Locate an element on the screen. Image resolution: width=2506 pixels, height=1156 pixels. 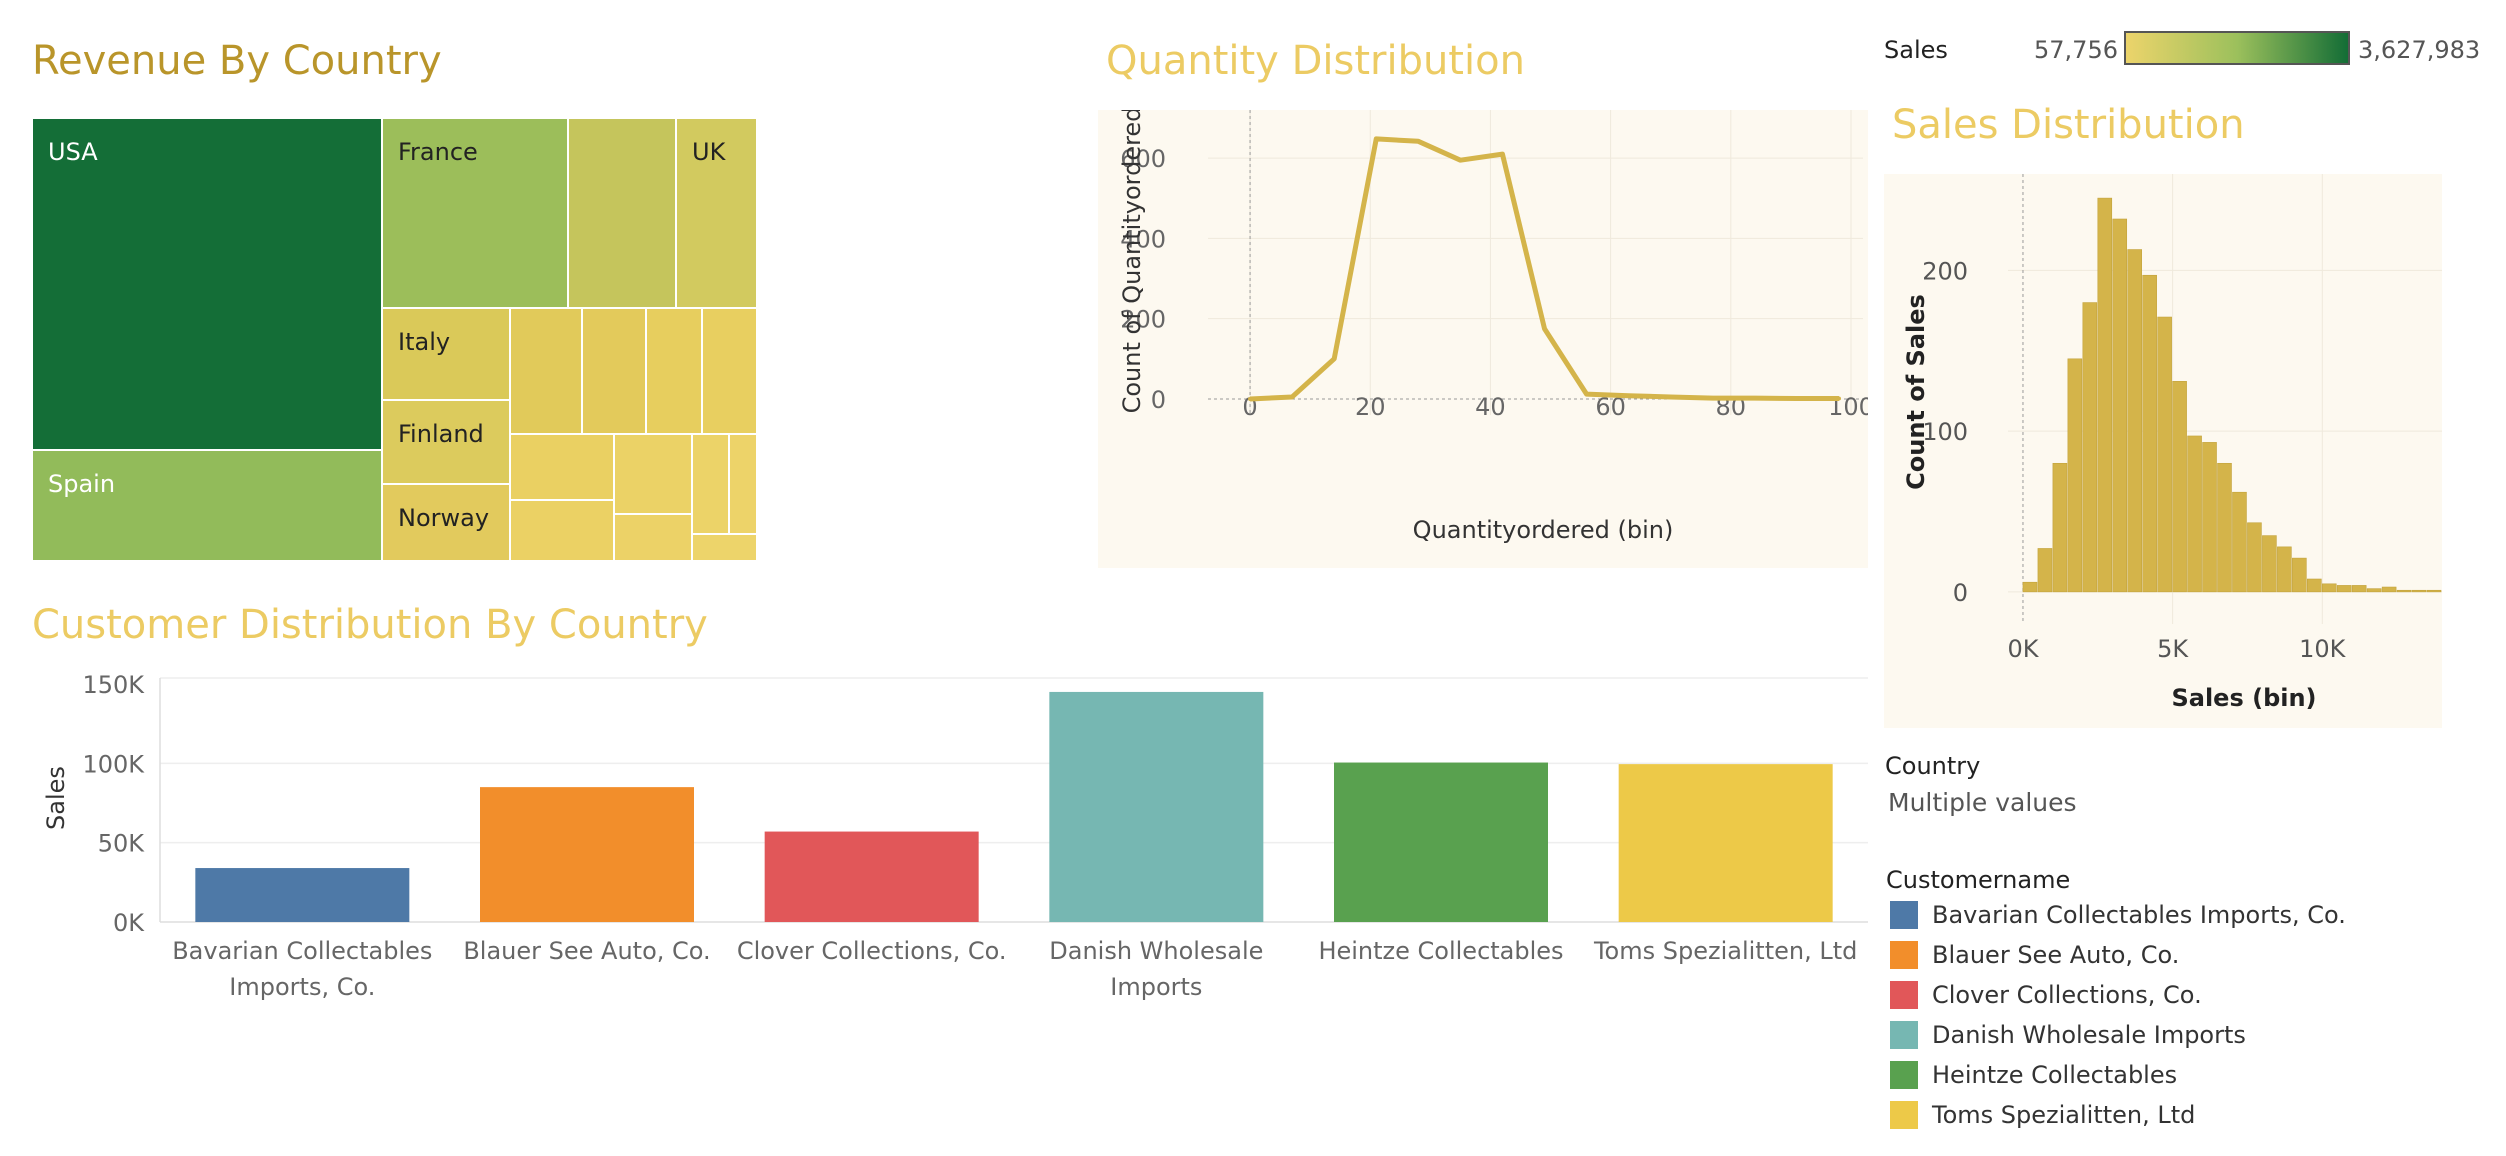
legend-label: Clover Collections, Co. is located at coordinates (2067, 995).